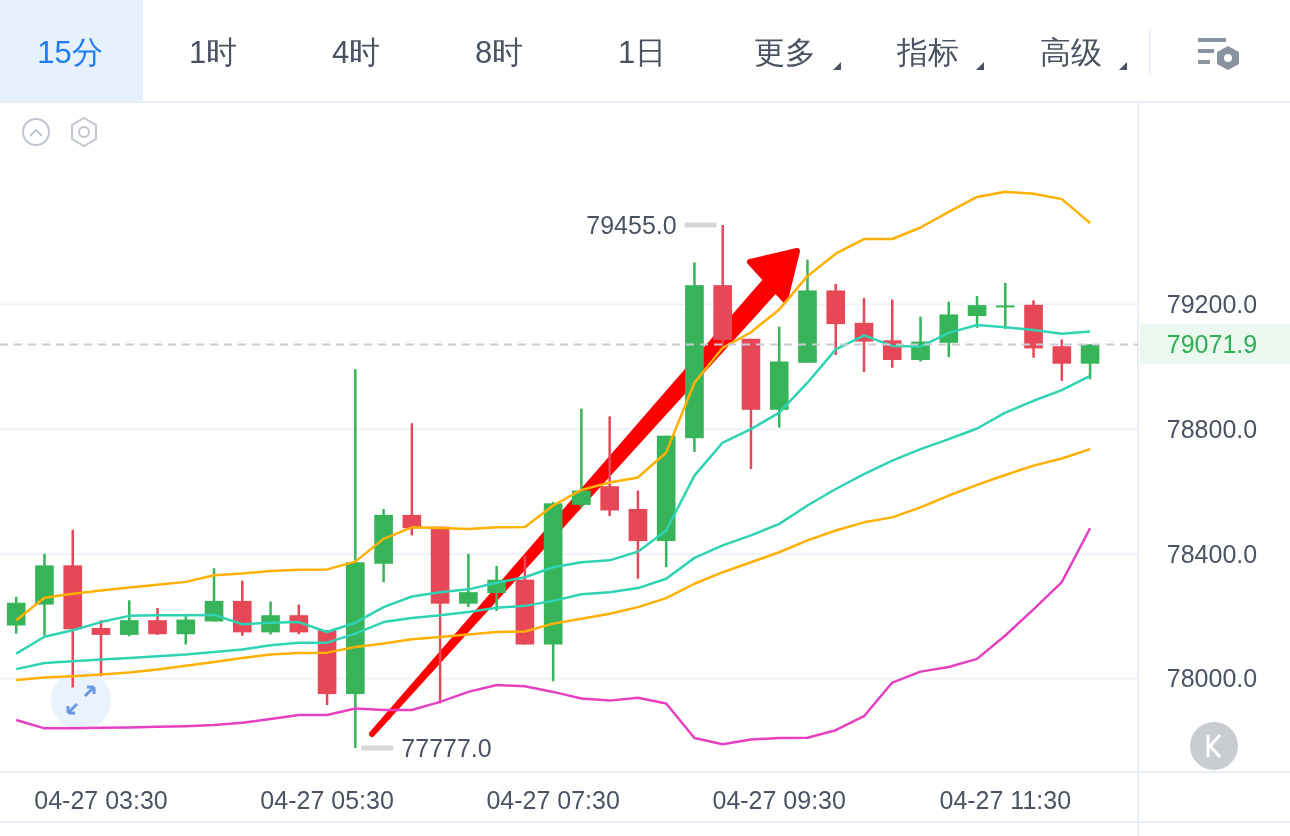  I want to click on ref-line-label: 79071.9, so click(1212, 344).